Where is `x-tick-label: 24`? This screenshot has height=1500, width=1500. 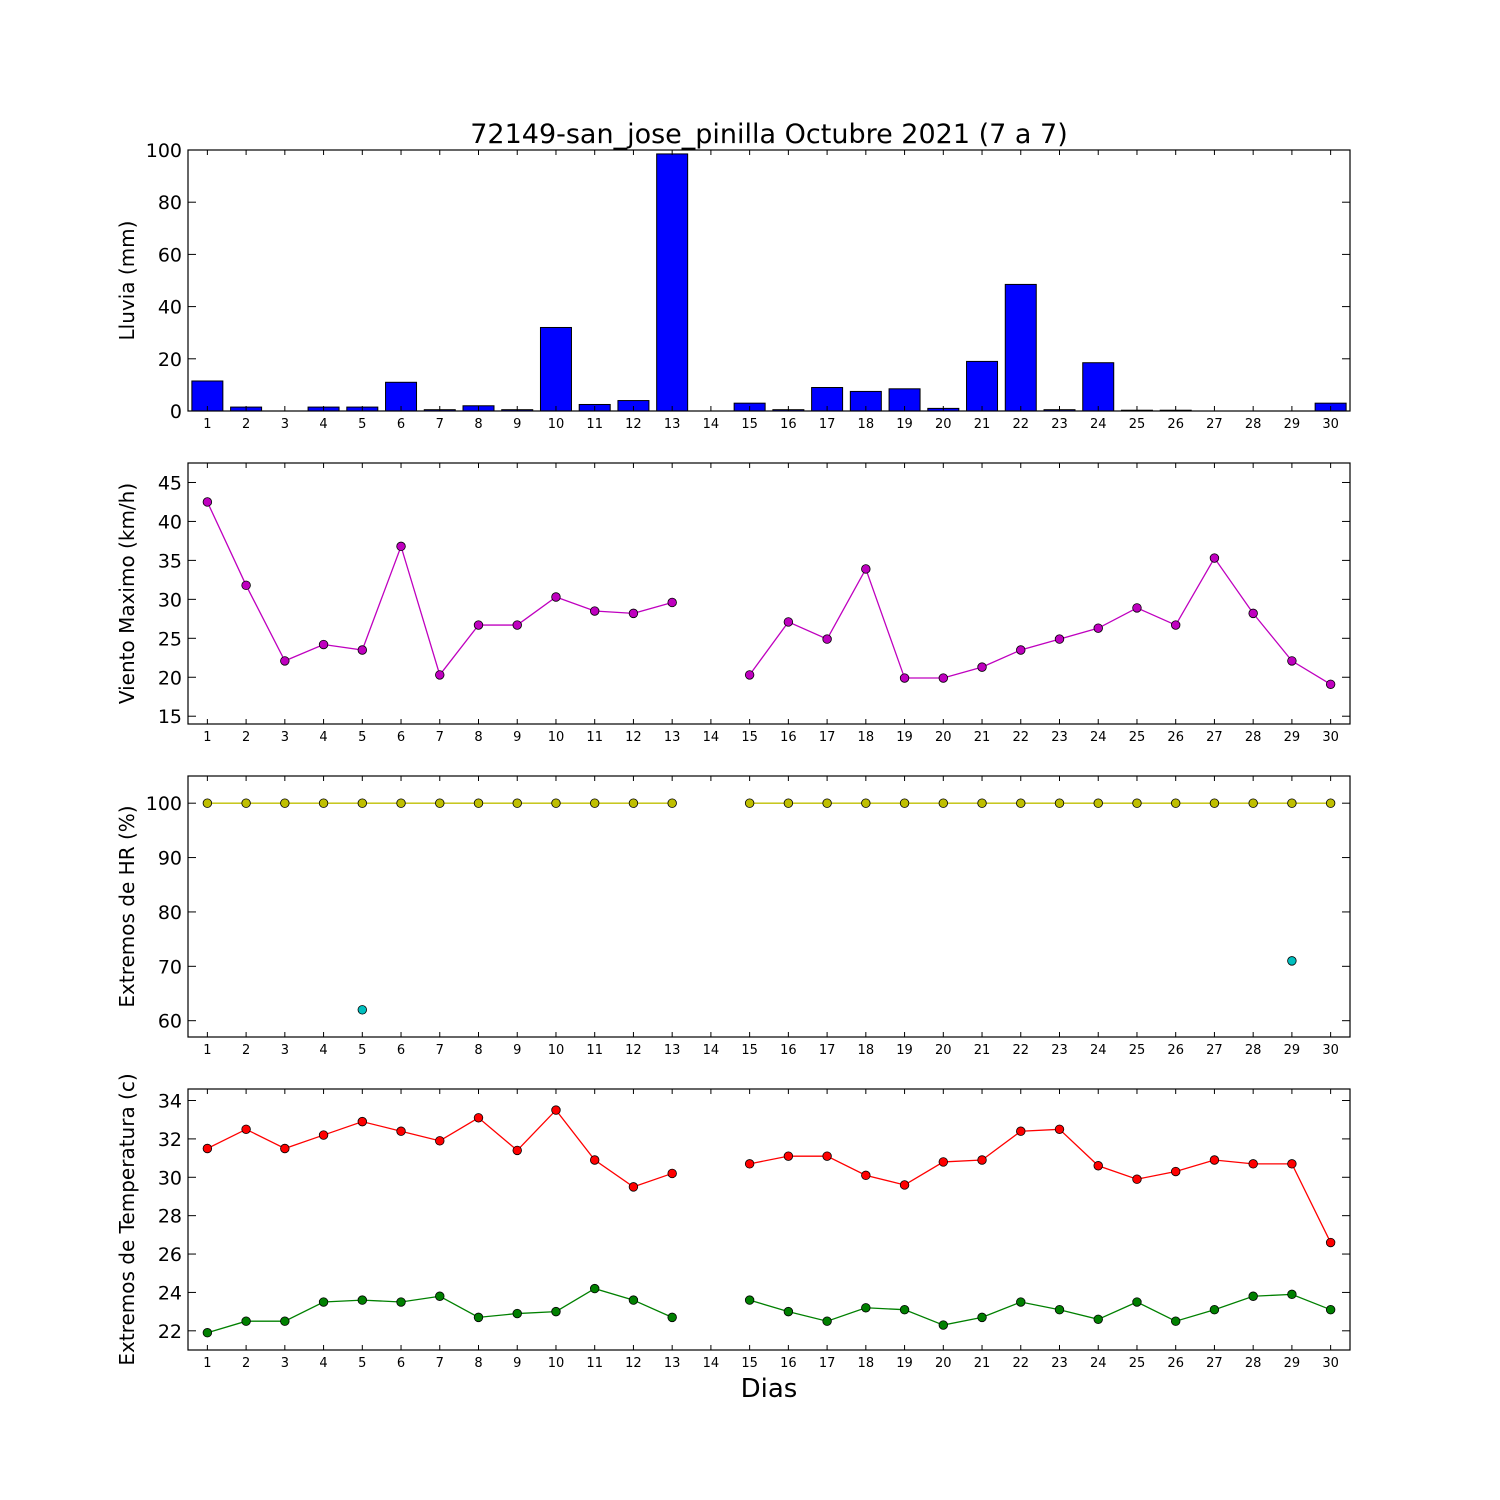 x-tick-label: 24 is located at coordinates (1098, 424).